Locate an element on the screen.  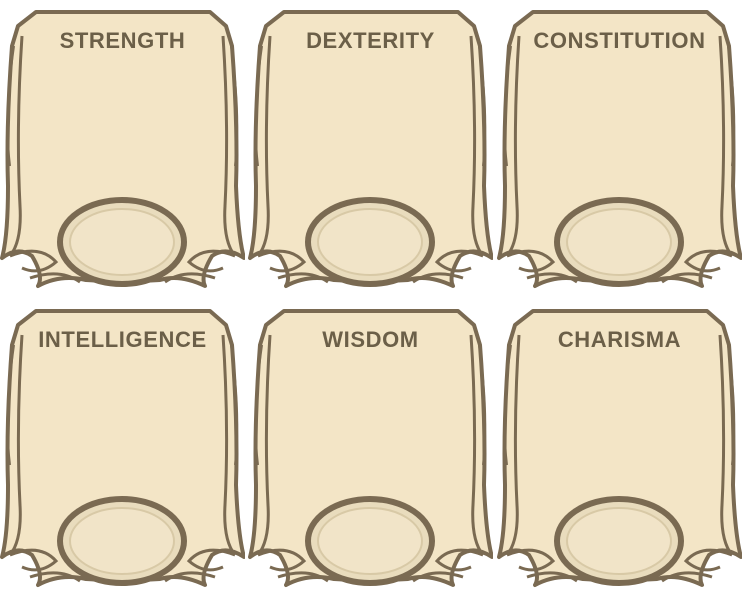
ability-title: CONSTITUTION is located at coordinates (619, 40).